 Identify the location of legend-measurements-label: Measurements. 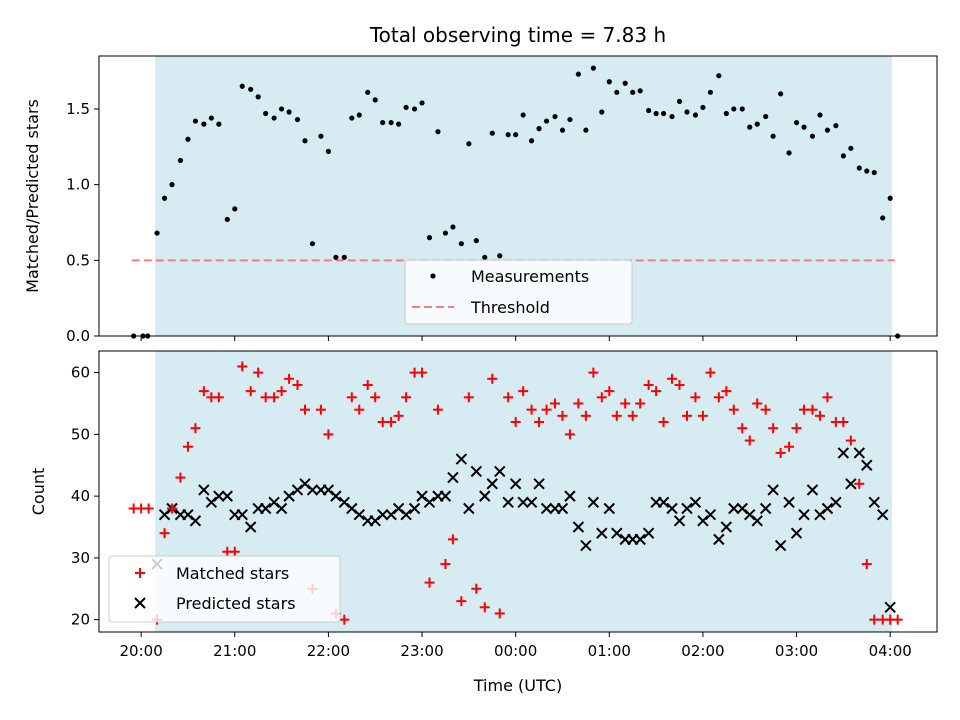
(530, 276).